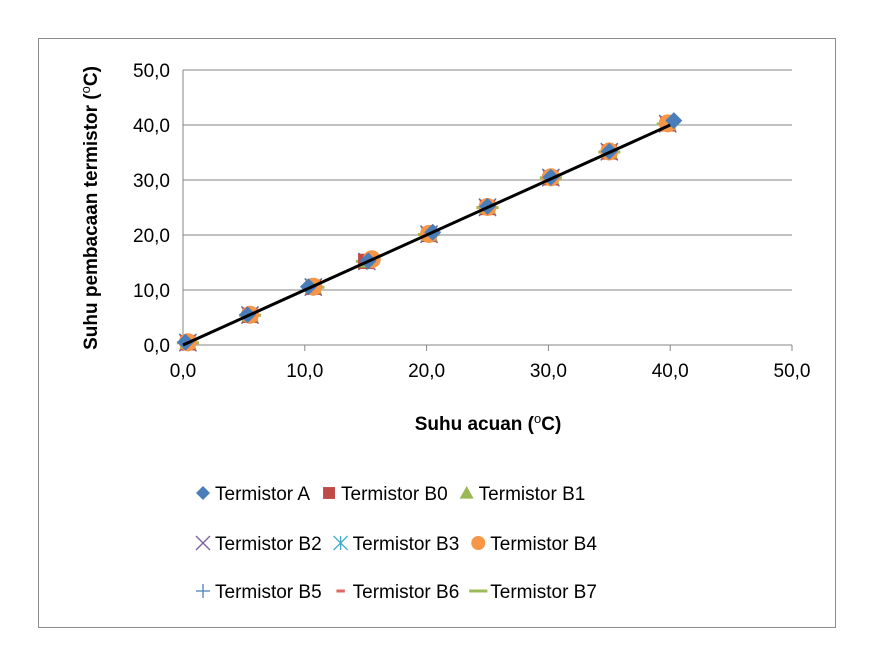  I want to click on legend-label: Termistor B6, so click(406, 592).